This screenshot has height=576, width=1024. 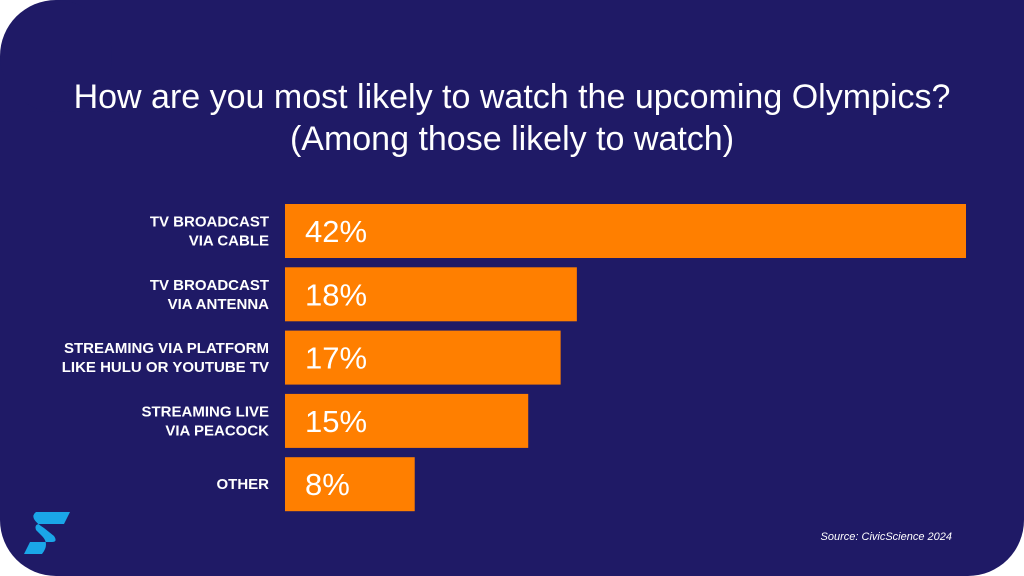 What do you see at coordinates (327, 484) in the screenshot?
I see `bar-value-label: 8%` at bounding box center [327, 484].